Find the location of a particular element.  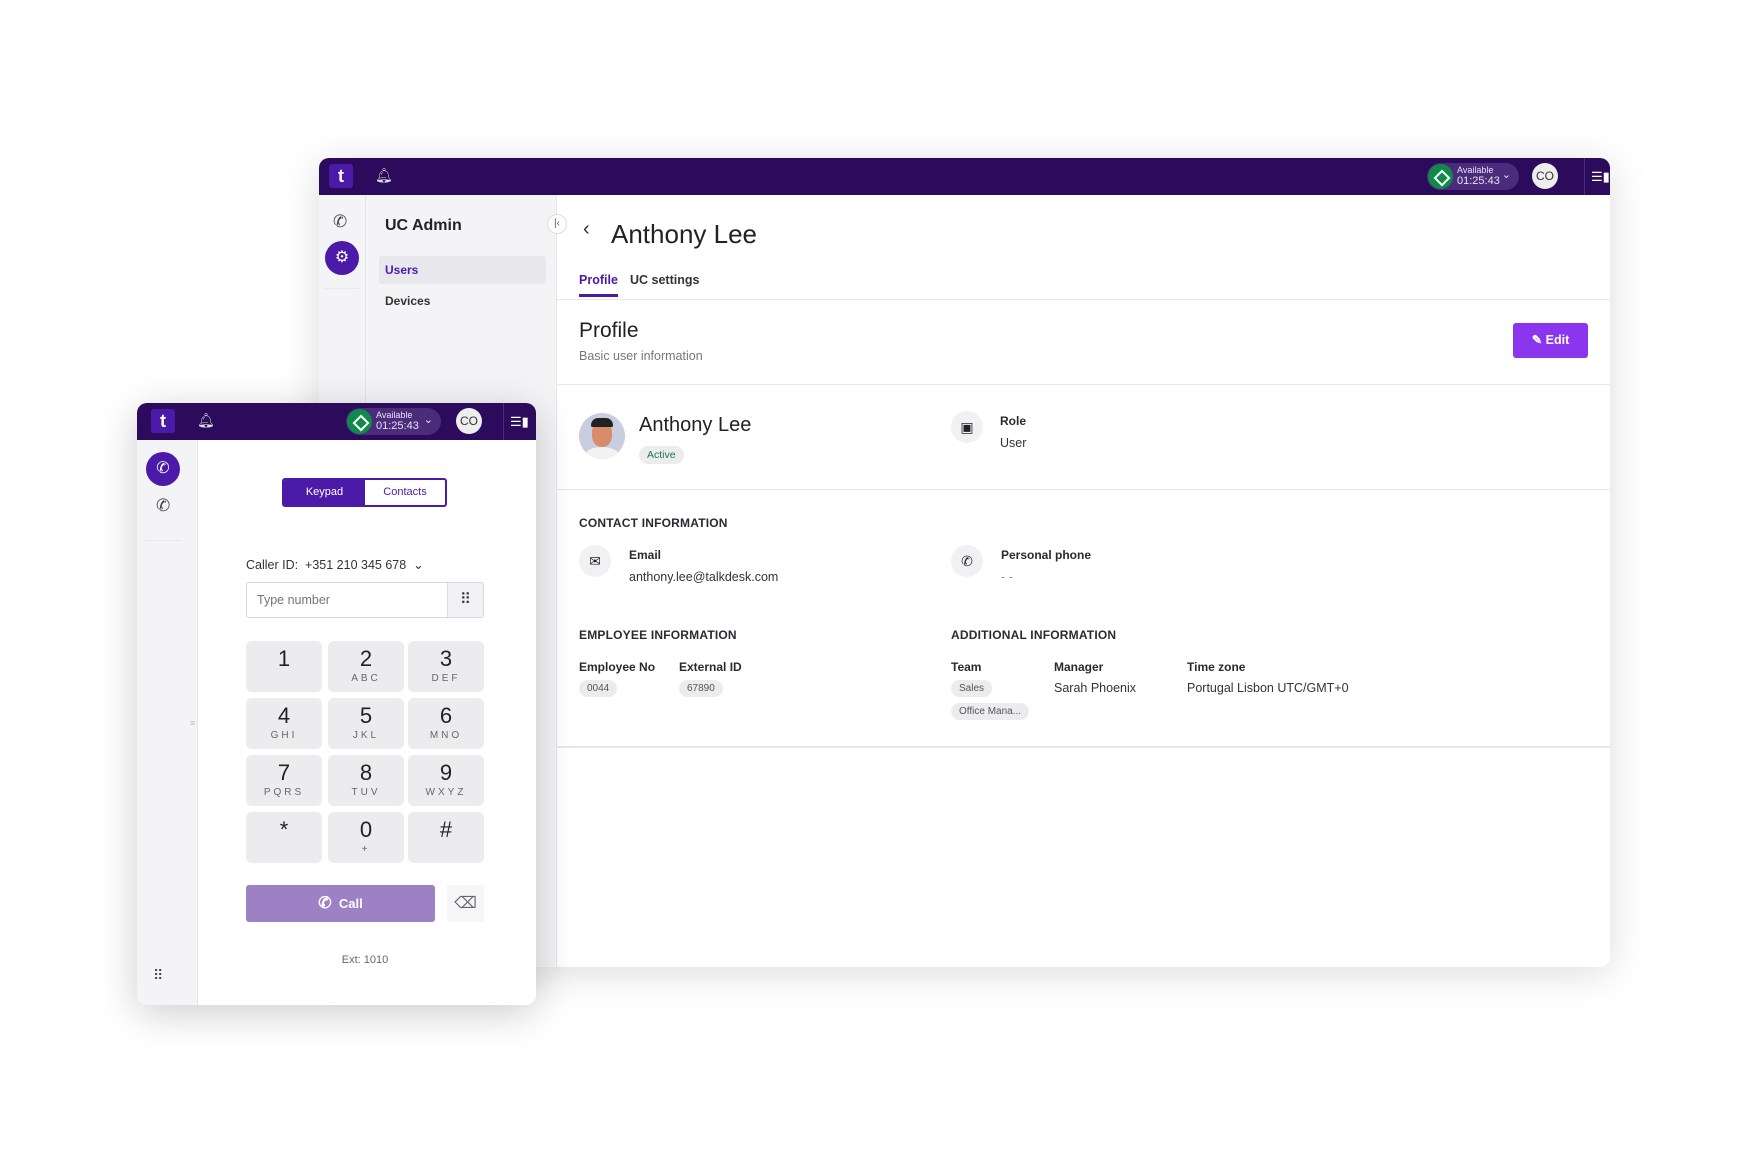

rail-divider is located at coordinates (163, 540).